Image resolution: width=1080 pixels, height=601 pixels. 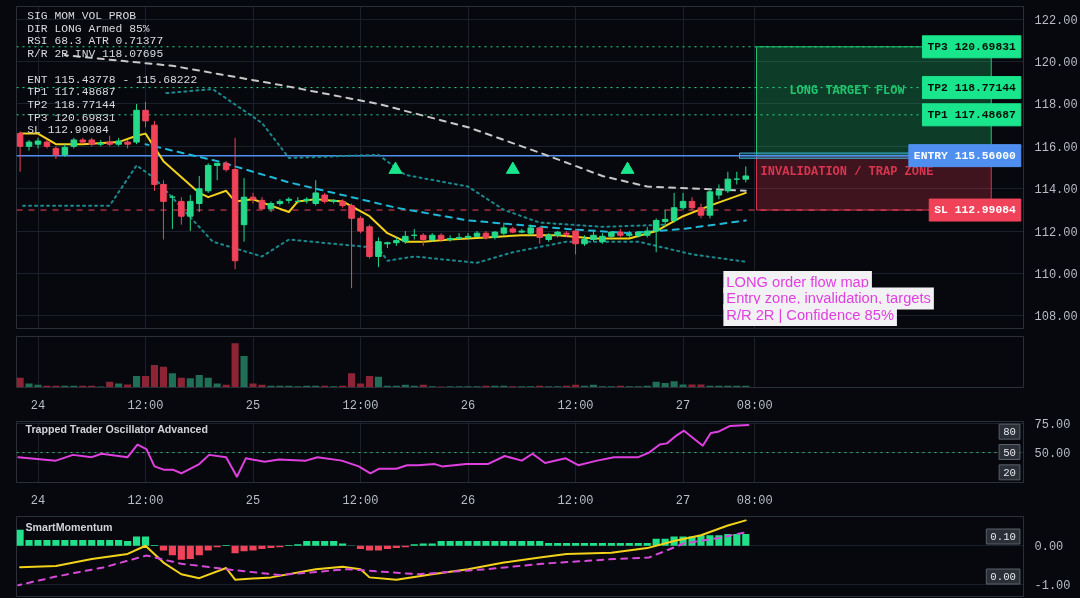 What do you see at coordinates (71, 92) in the screenshot?
I see `annotation: TP1 117.48687` at bounding box center [71, 92].